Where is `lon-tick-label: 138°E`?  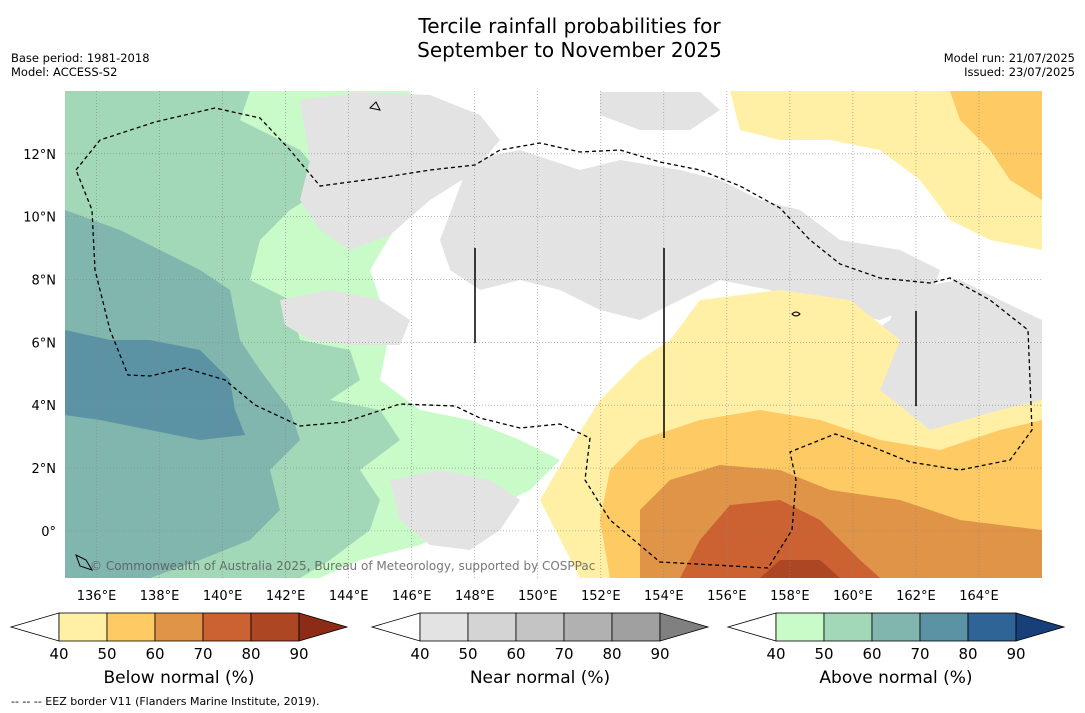
lon-tick-label: 138°E is located at coordinates (160, 596).